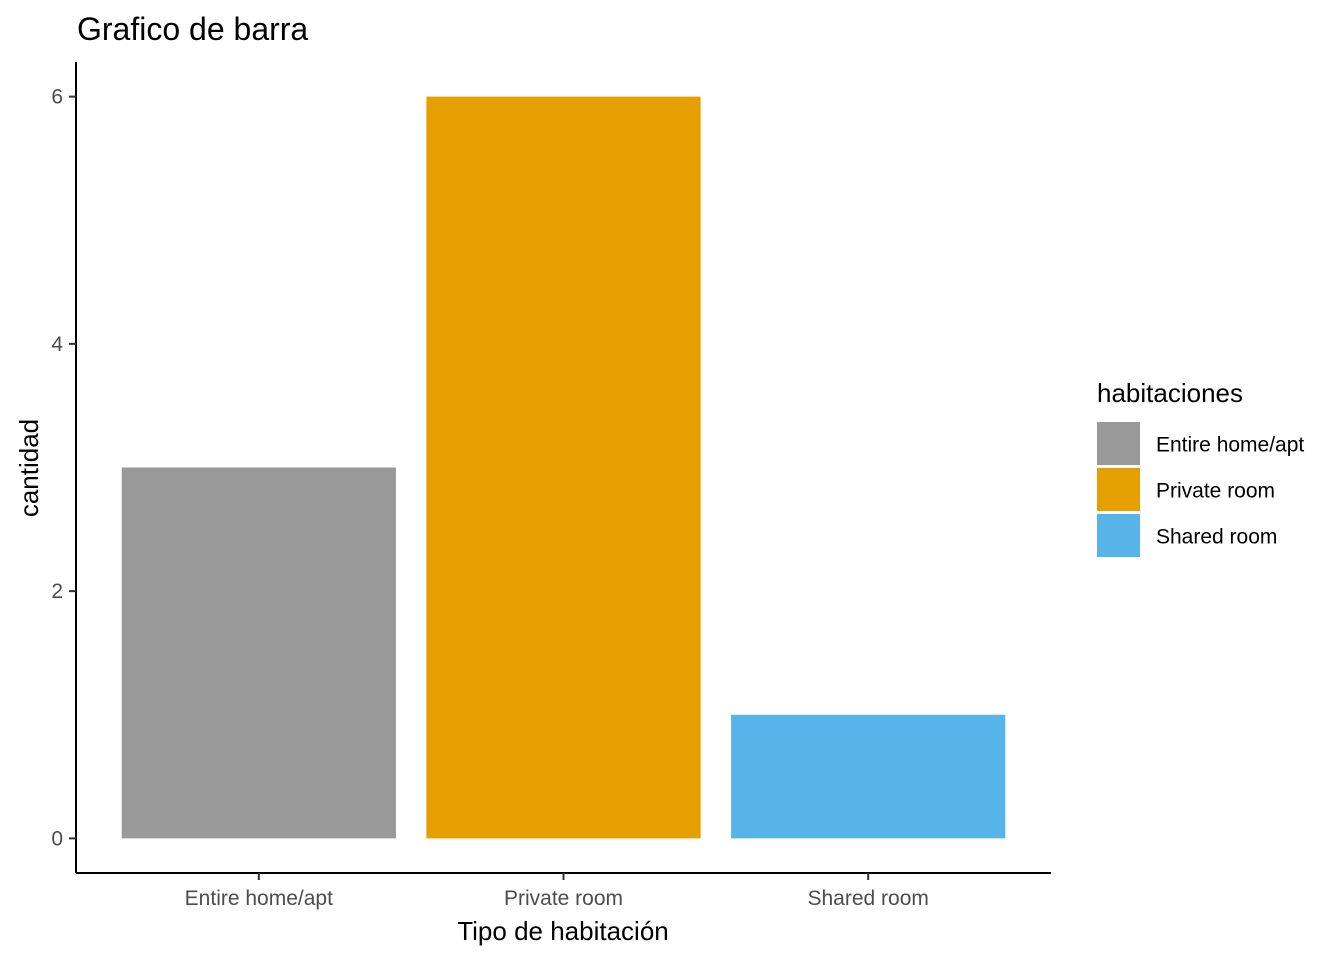  I want to click on x-ticks-group: Entire home/apt Private room Shared room, so click(557, 891).